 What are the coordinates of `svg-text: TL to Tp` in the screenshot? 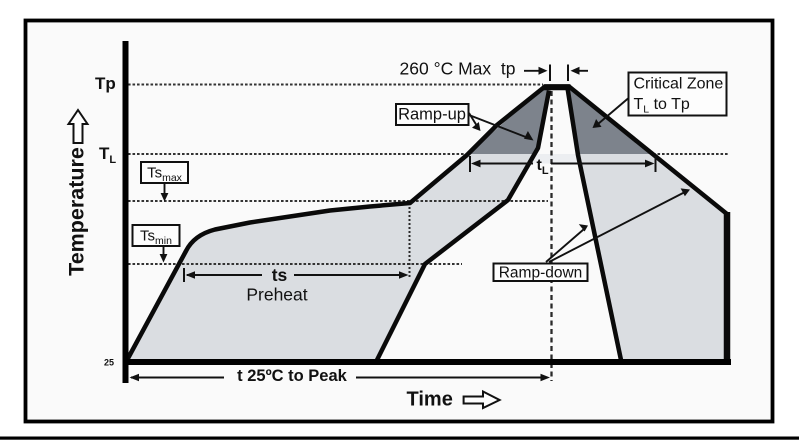 It's located at (662, 106).